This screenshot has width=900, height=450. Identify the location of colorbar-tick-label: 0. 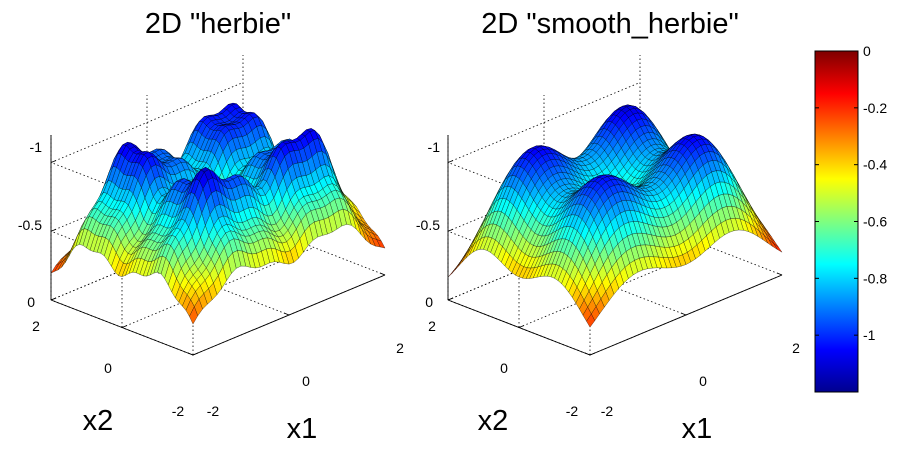
(867, 51).